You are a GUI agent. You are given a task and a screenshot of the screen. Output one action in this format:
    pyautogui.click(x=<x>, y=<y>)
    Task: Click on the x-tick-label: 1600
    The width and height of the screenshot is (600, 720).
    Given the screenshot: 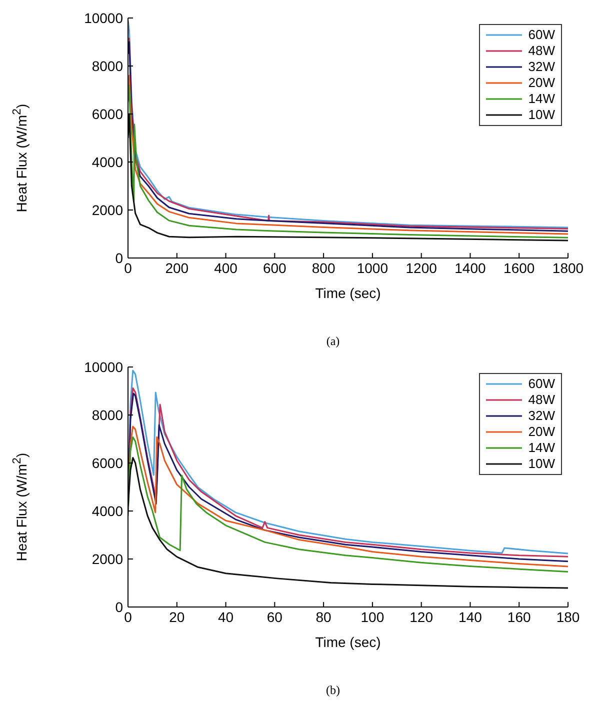 What is the action you would take?
    pyautogui.click(x=519, y=268)
    